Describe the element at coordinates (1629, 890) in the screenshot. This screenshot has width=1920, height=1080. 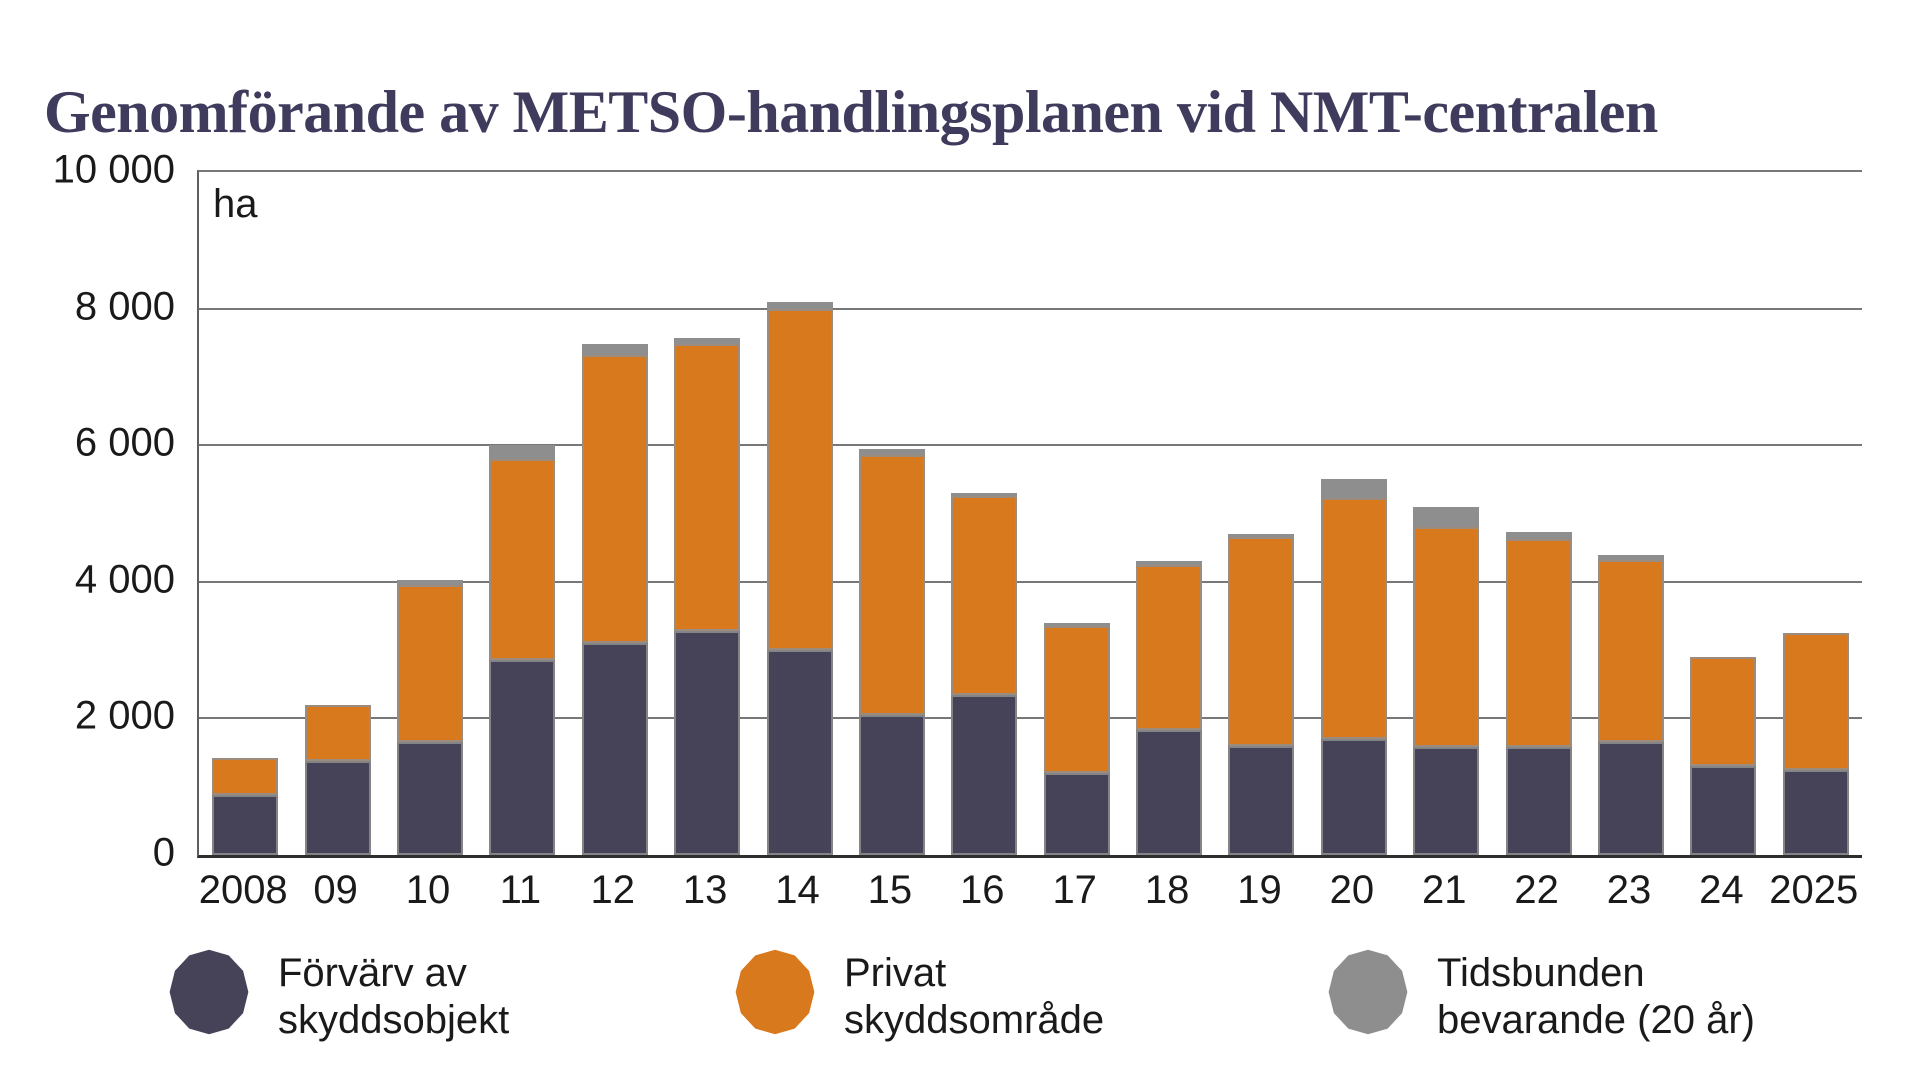
I see `x-axis-label-23: 23` at that location.